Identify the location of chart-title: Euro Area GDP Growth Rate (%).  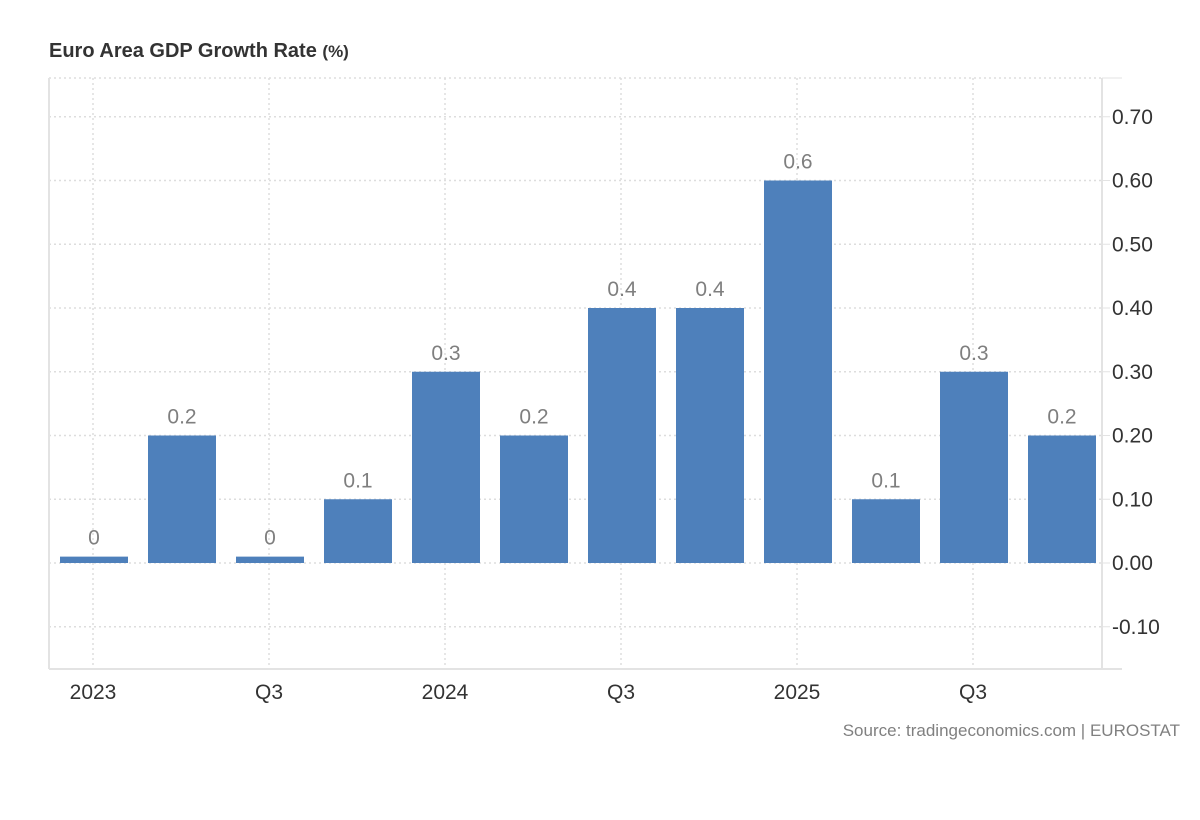
(199, 51).